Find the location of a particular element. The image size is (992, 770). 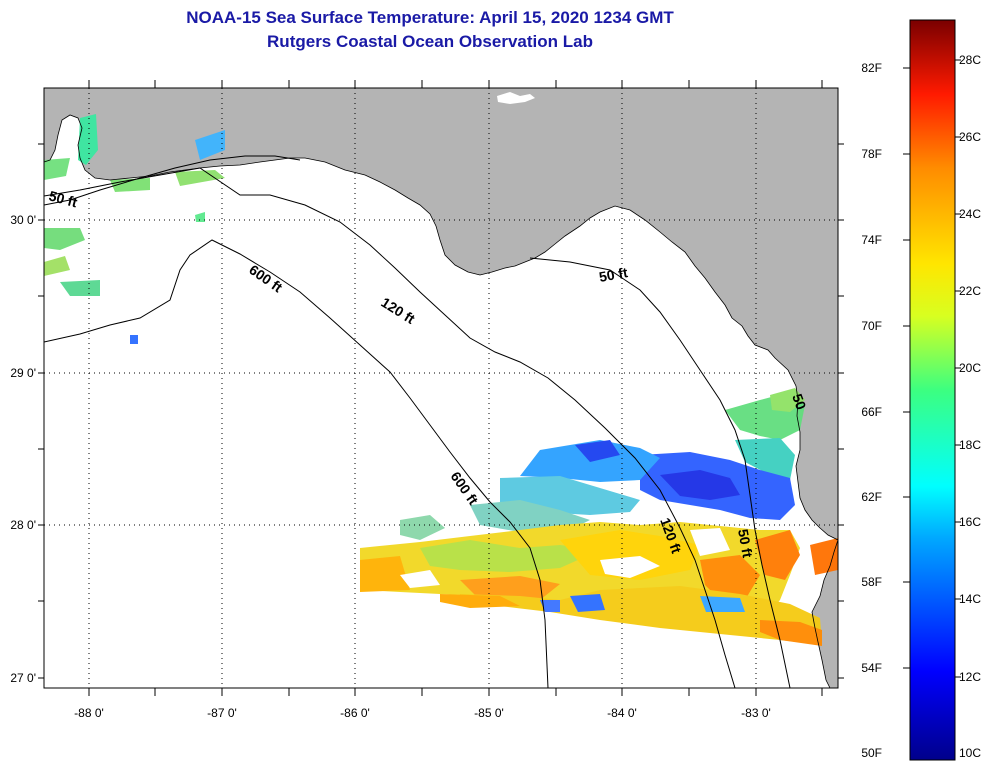

colorbar-c-label: 14C is located at coordinates (970, 599).